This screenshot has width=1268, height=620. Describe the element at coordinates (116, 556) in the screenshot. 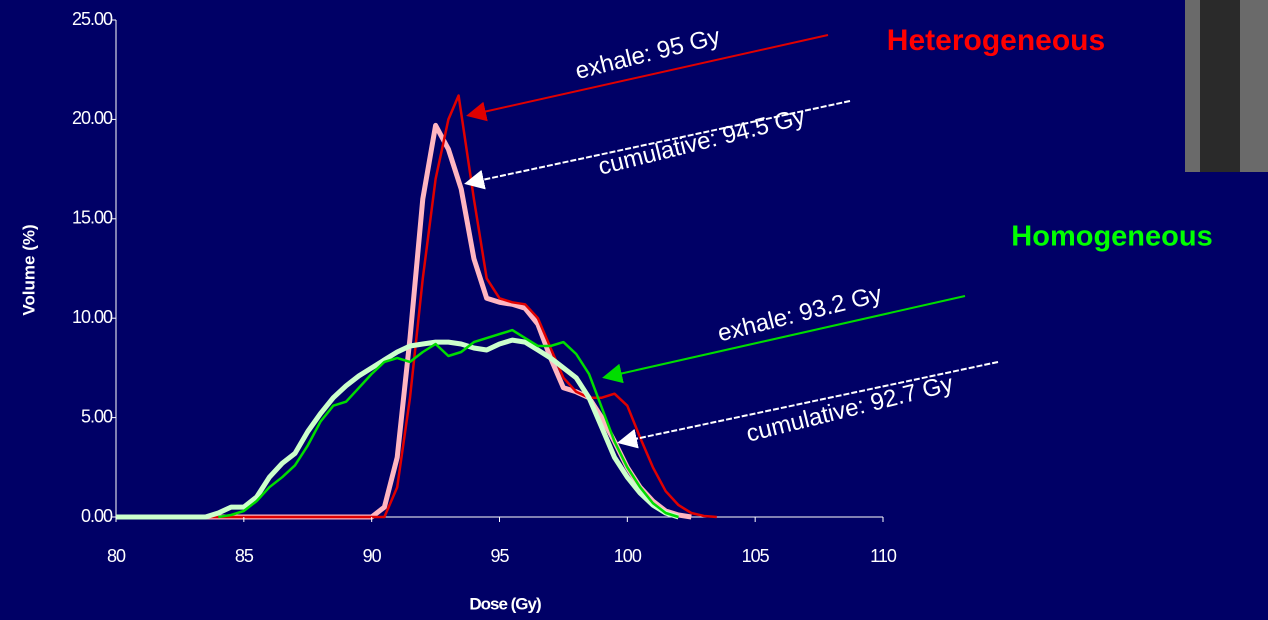

I see `x-tick-label: 80` at that location.